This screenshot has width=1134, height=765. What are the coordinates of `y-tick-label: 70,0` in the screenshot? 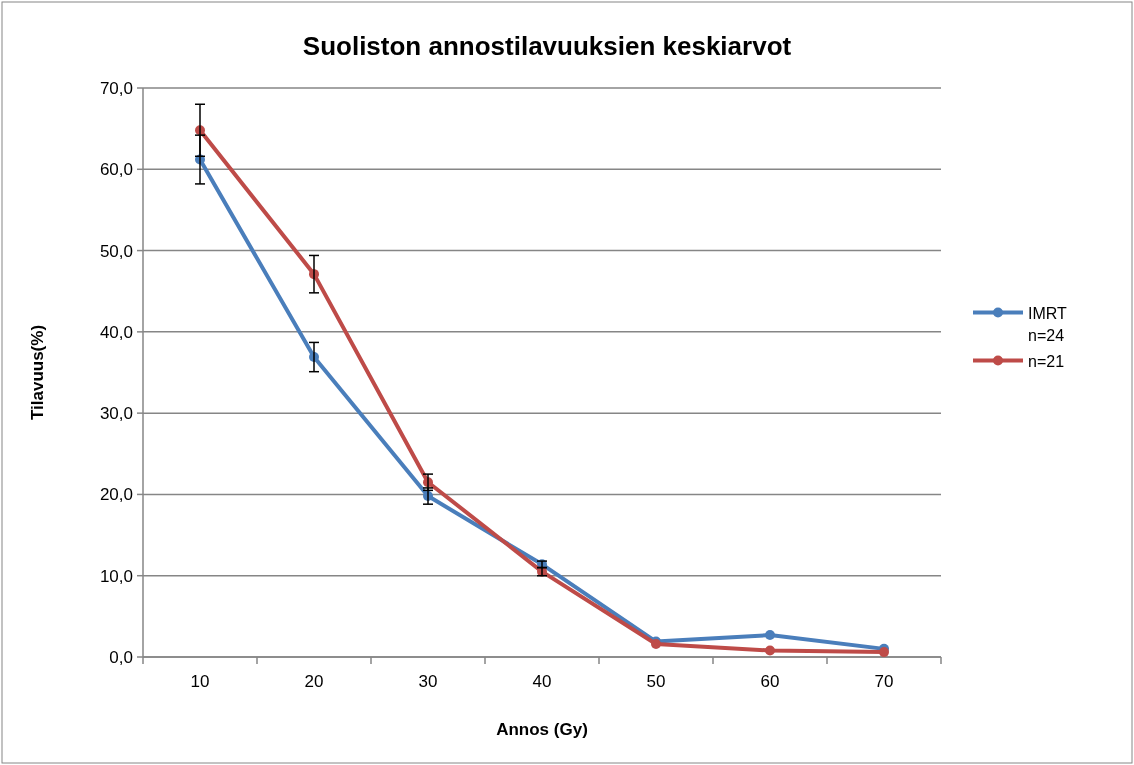 It's located at (116, 88).